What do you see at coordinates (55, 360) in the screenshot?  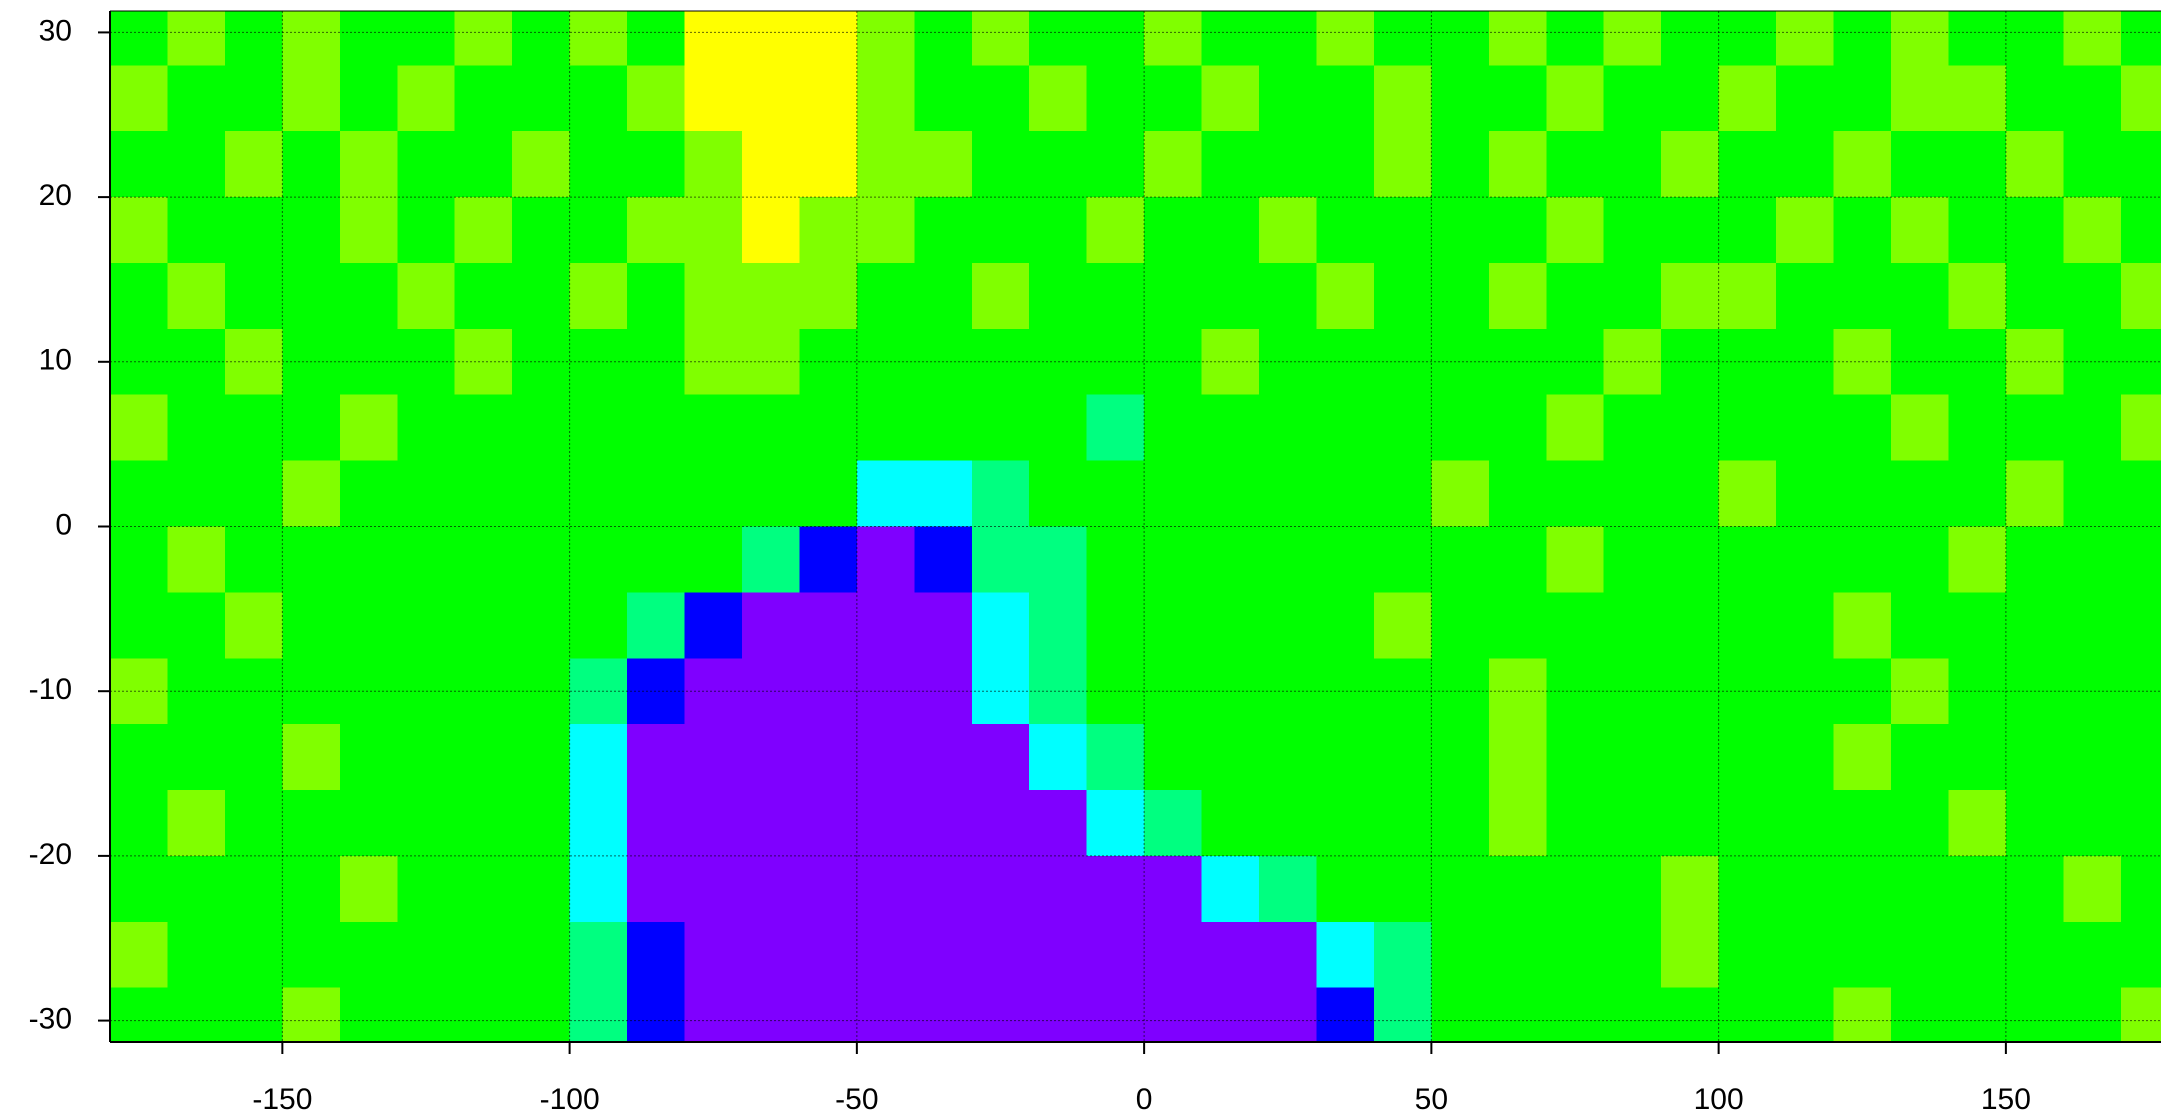 I see `y-tick-label: 10` at bounding box center [55, 360].